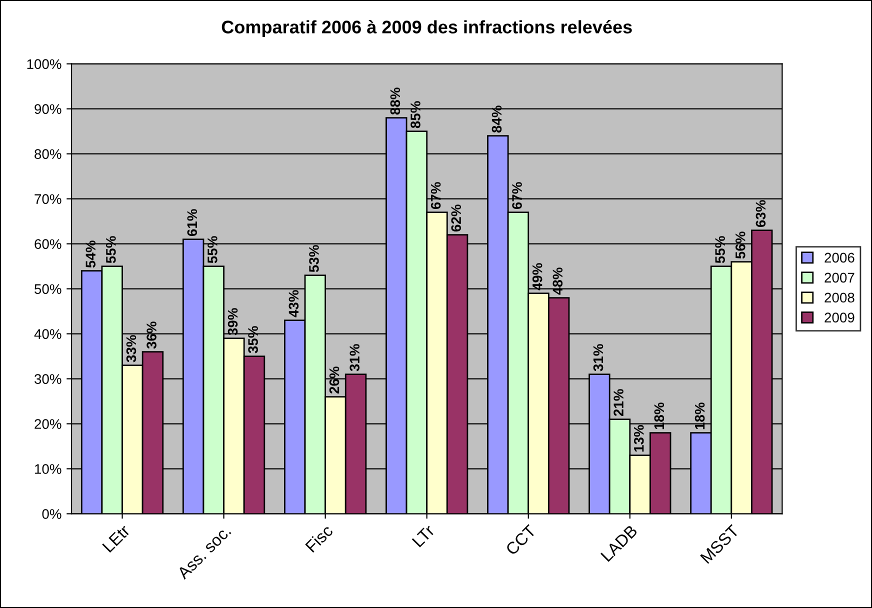  I want to click on legend-label: 2006, so click(839, 257).